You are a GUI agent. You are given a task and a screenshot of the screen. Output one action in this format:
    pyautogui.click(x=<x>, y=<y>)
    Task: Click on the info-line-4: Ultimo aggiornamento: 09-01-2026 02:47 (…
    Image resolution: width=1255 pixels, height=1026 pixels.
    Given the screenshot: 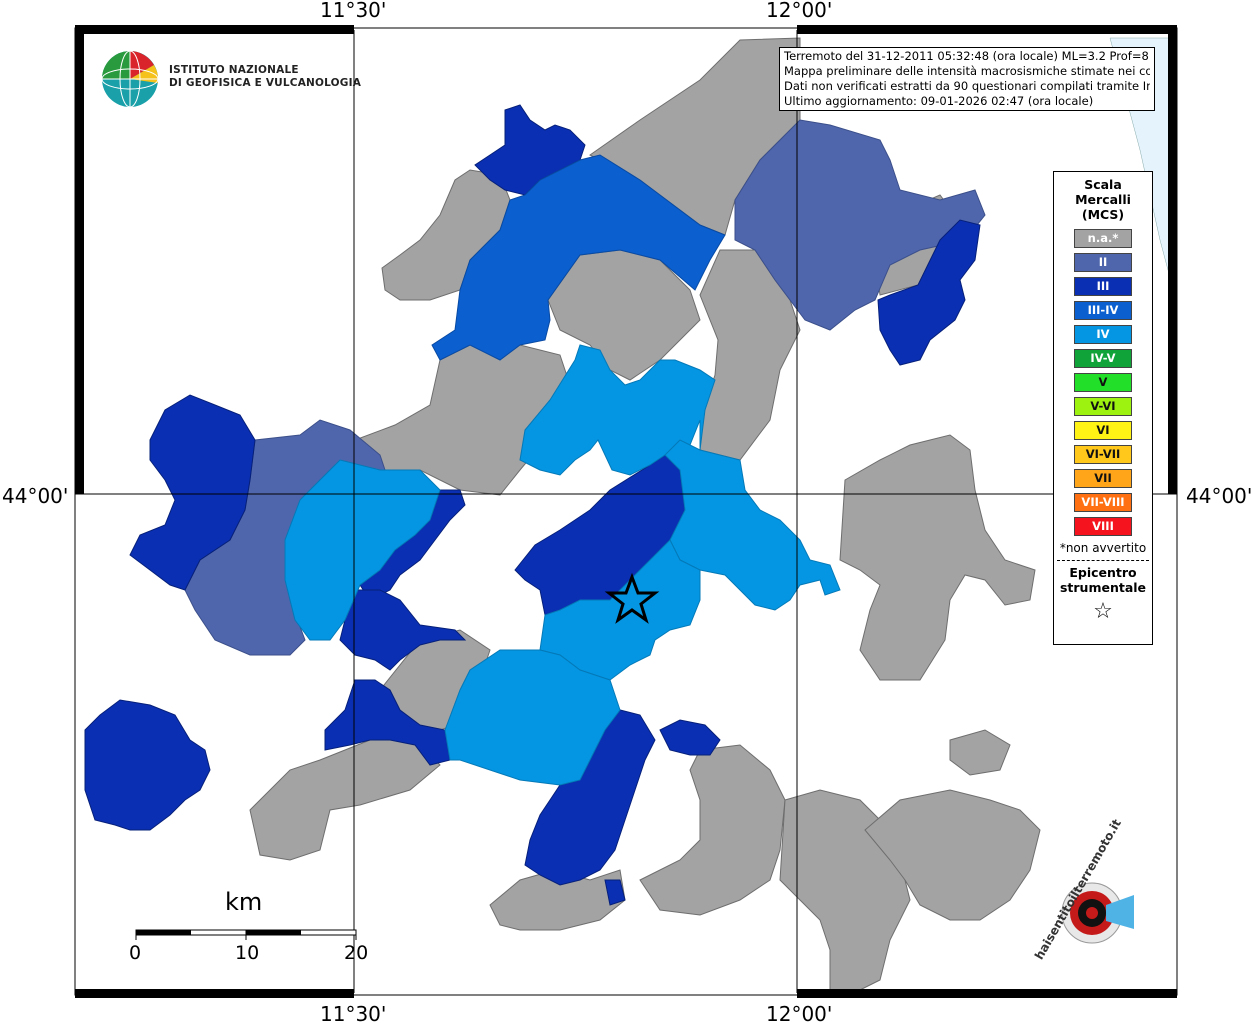 What is the action you would take?
    pyautogui.click(x=939, y=101)
    